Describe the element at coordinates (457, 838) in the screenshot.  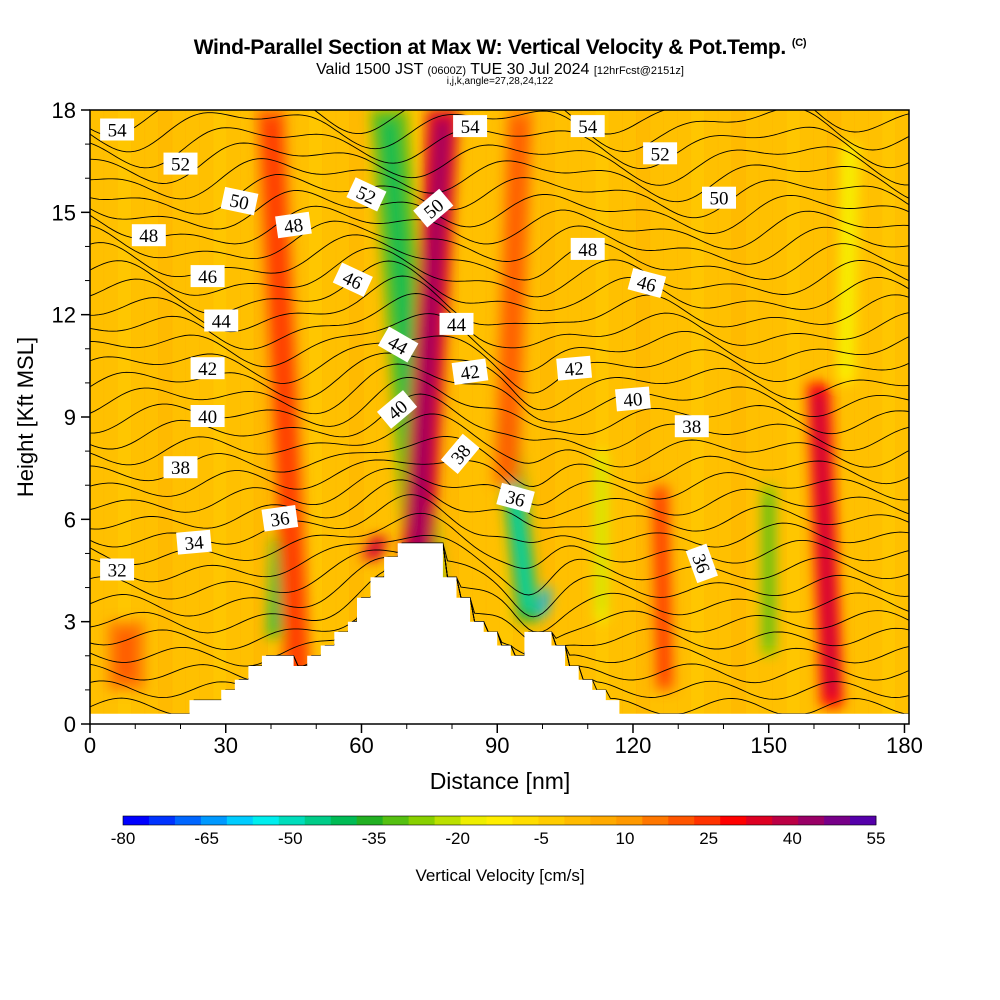
I see `colorbar-tick-label: -20` at that location.